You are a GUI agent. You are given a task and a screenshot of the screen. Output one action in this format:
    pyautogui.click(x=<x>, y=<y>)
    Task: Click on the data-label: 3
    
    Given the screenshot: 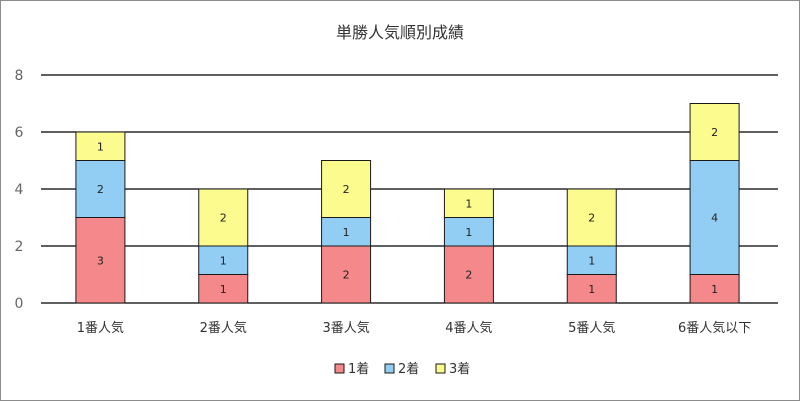 What is the action you would take?
    pyautogui.click(x=100, y=260)
    